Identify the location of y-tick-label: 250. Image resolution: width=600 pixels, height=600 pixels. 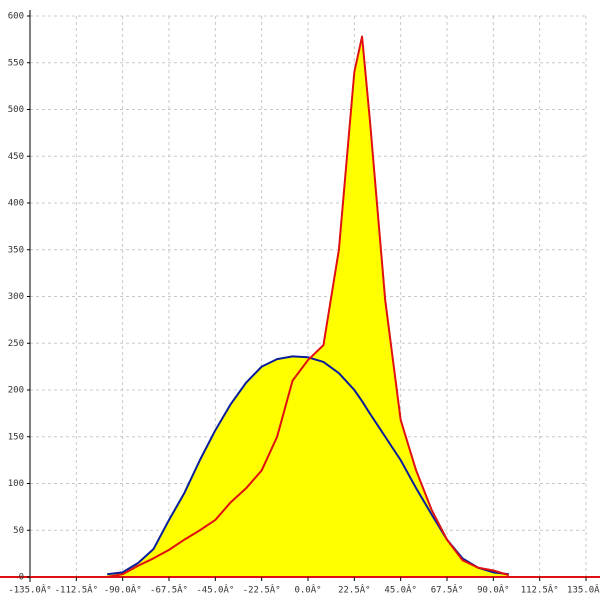
(16, 344).